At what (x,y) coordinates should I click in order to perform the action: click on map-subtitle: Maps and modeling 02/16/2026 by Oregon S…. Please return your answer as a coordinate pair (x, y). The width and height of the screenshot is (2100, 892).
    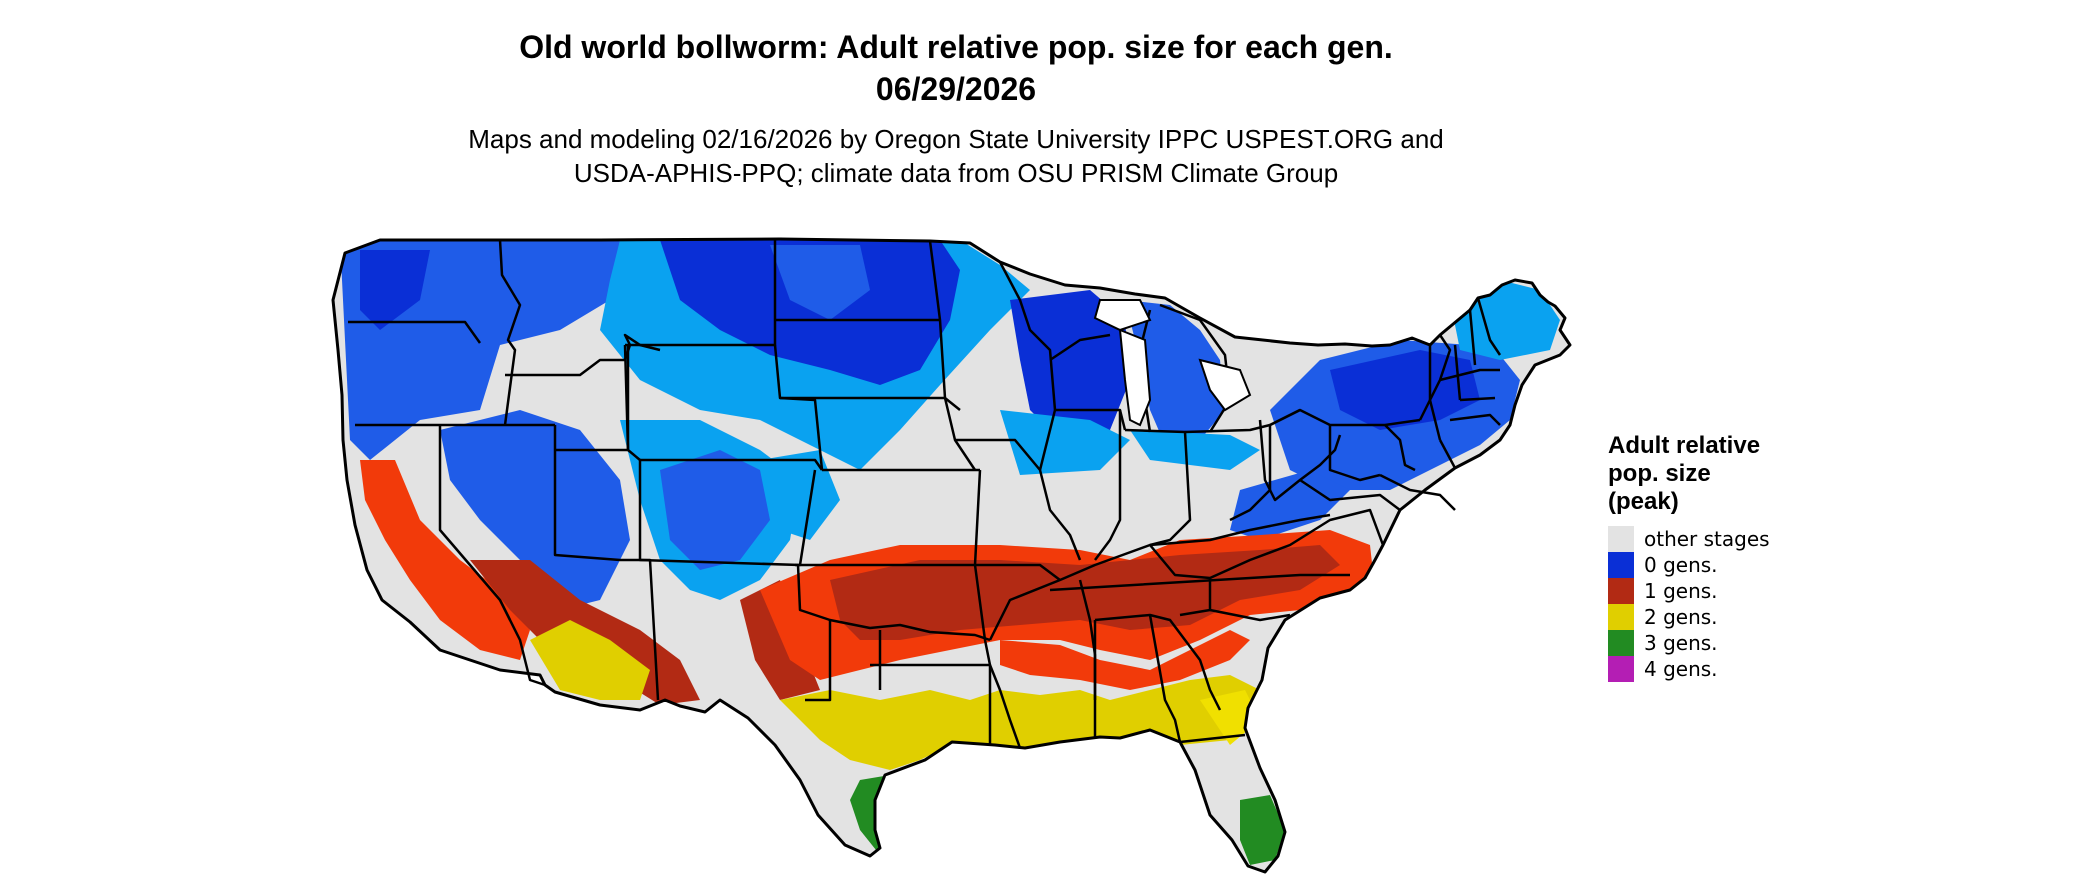
    Looking at the image, I should click on (956, 156).